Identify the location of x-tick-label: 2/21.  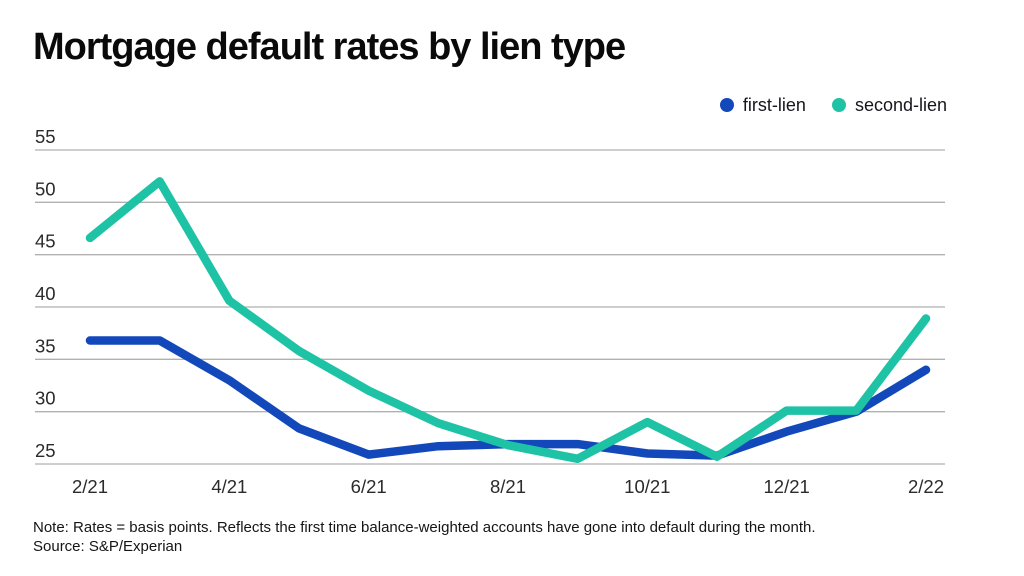
(90, 486).